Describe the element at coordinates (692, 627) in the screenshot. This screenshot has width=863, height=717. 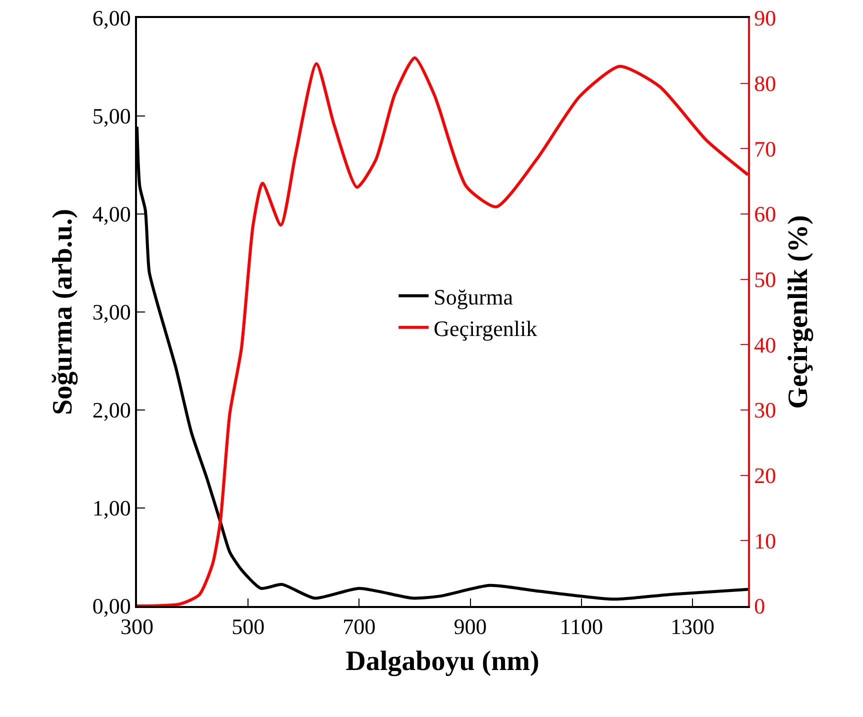
I see `x-tick-label: 1300` at that location.